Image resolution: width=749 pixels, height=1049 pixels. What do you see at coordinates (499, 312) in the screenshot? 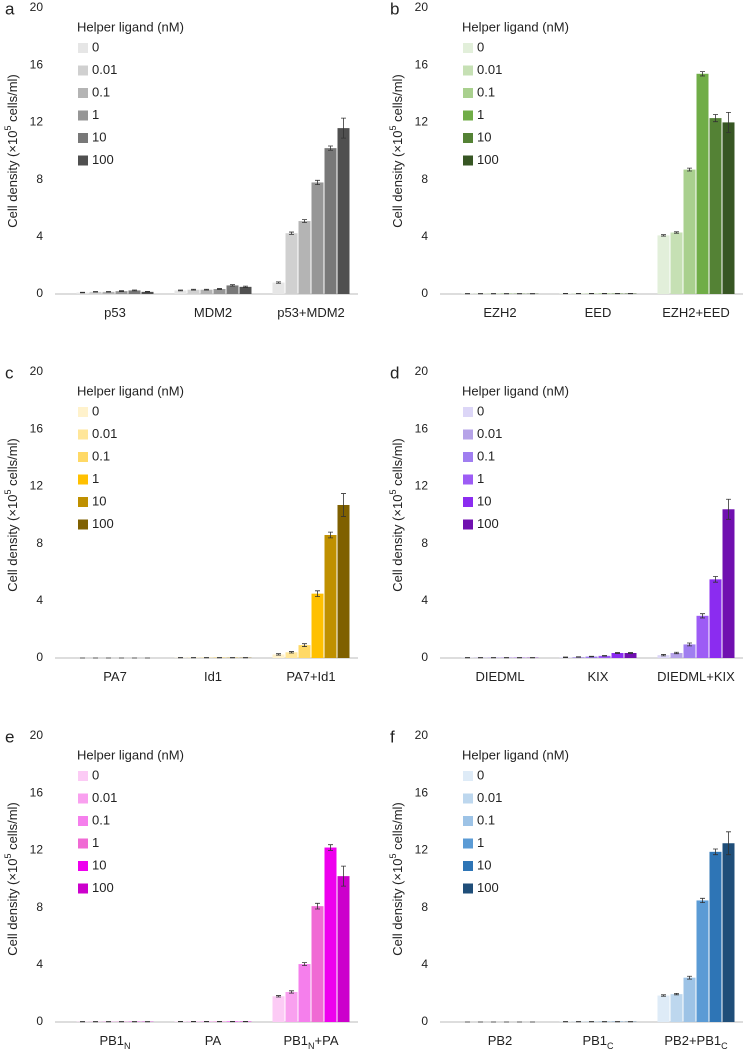
I see `x-tick-label: EZH2` at bounding box center [499, 312].